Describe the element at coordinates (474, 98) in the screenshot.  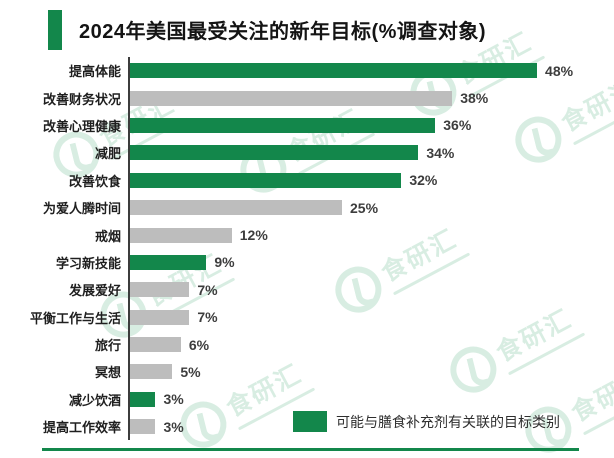
I see `value-label: 38%` at that location.